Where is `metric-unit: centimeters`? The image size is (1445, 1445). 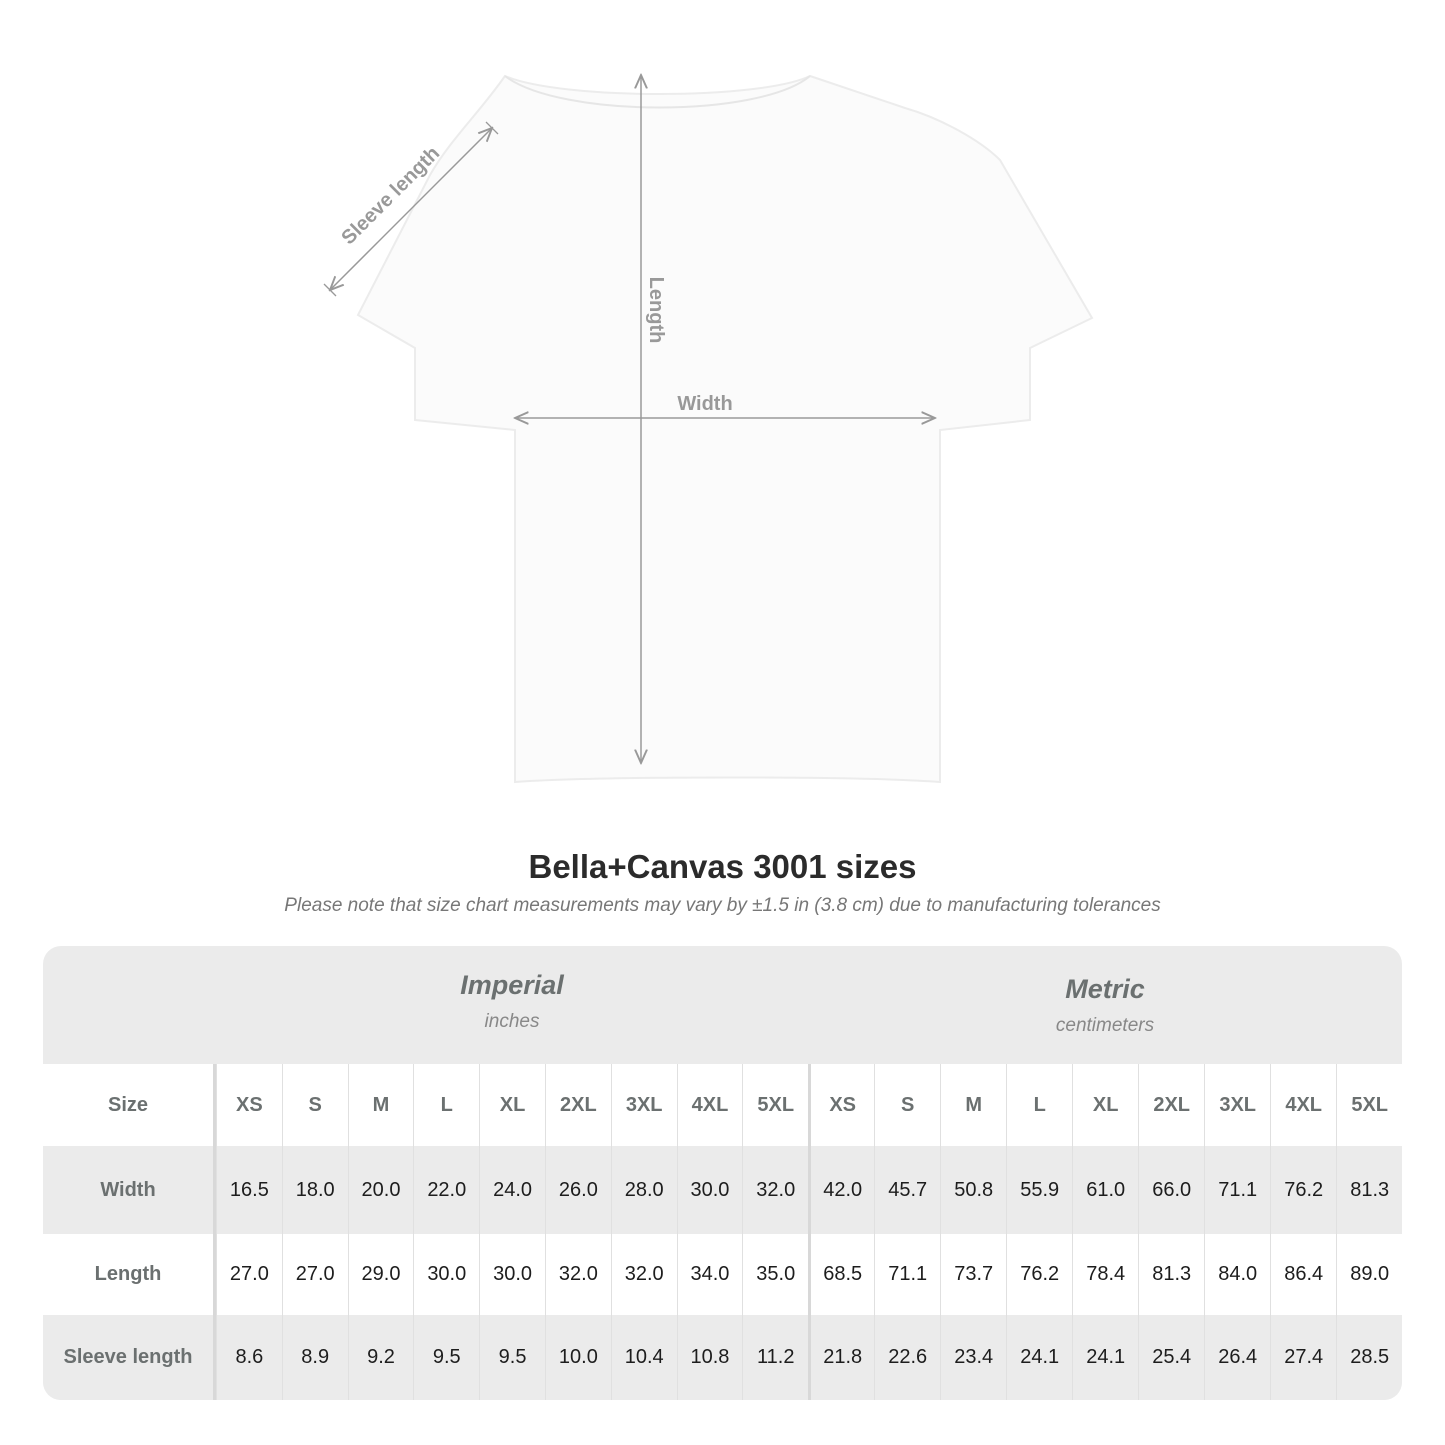 metric-unit: centimeters is located at coordinates (1105, 1025).